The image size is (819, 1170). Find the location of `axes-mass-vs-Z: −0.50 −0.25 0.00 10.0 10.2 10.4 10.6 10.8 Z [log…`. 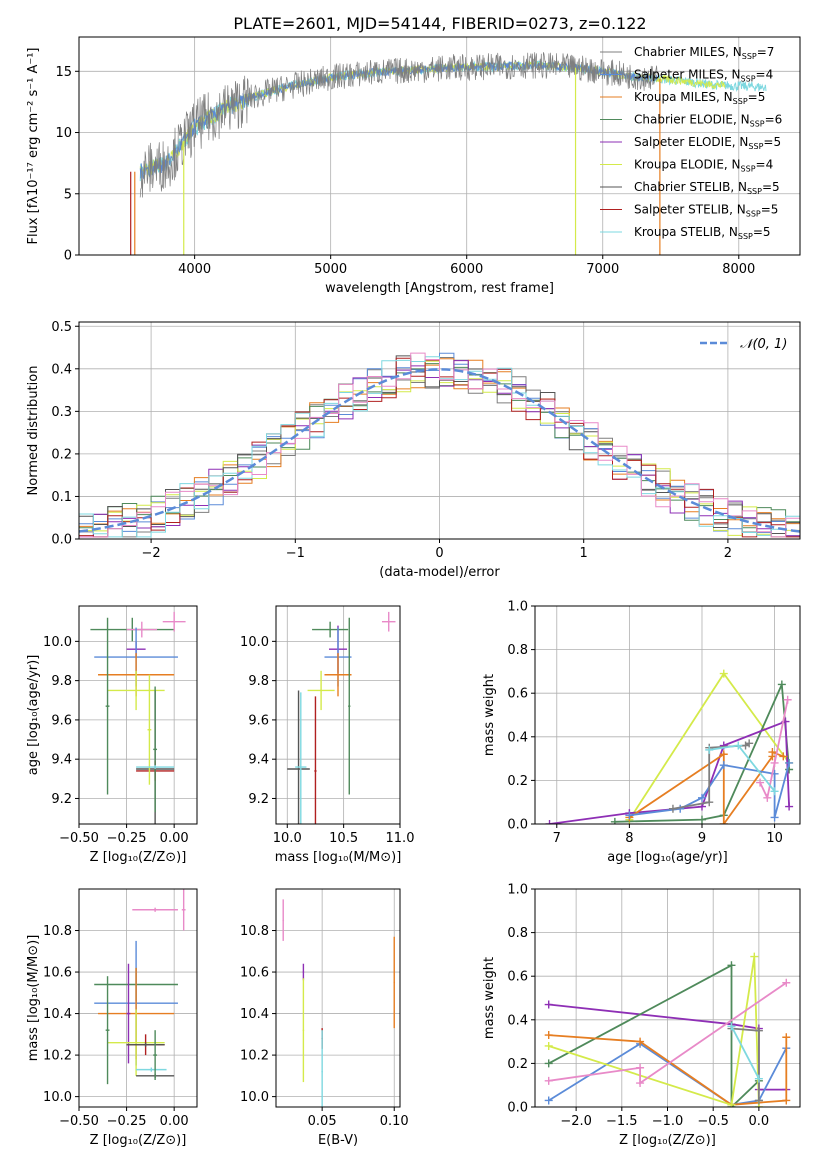

axes-mass-vs-Z: −0.50 −0.25 0.00 10.0 10.2 10.4 10.6 10.8 Z [log… is located at coordinates (112, 1018).